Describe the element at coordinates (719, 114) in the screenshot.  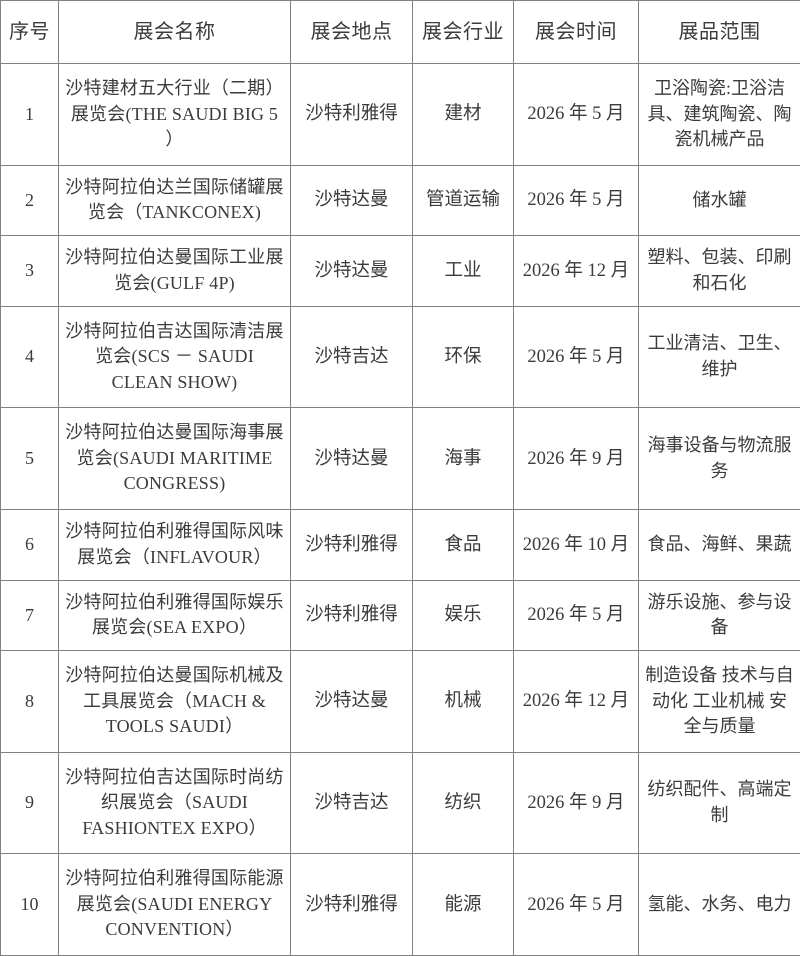
I see `cell-scope: 卫浴陶瓷:卫浴洁具、建筑陶瓷、陶瓷机械产品` at that location.